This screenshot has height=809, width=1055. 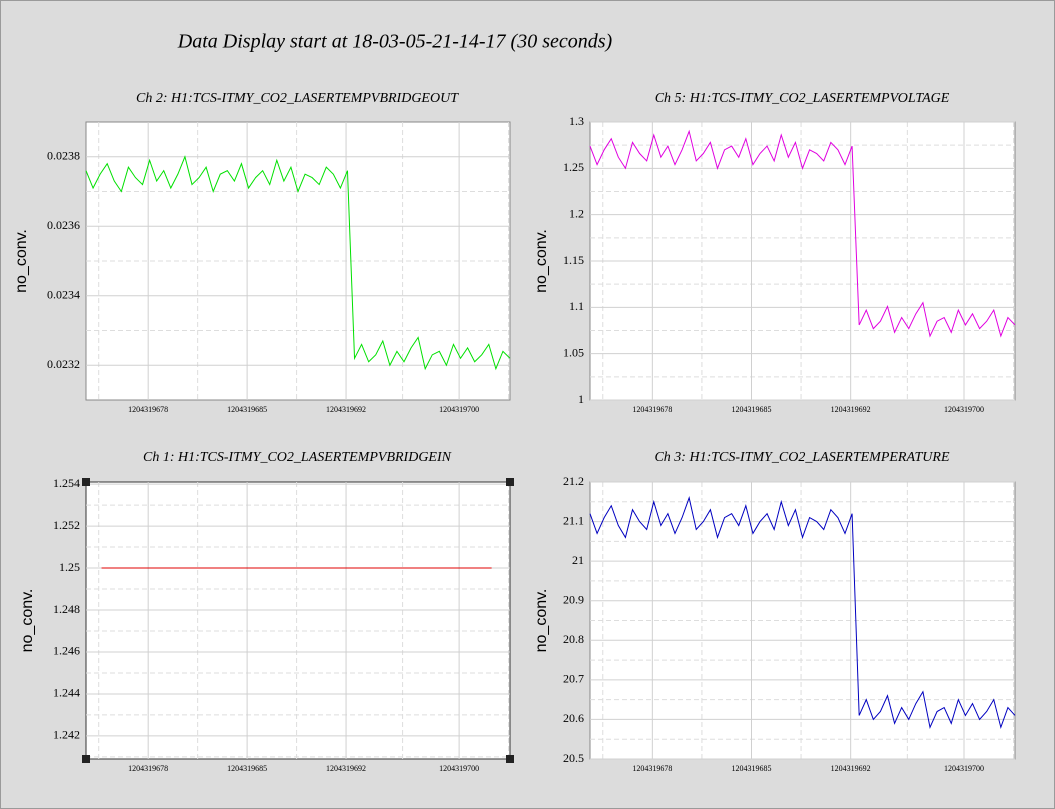 I want to click on y-tick-label: 1.15, so click(x=573, y=260).